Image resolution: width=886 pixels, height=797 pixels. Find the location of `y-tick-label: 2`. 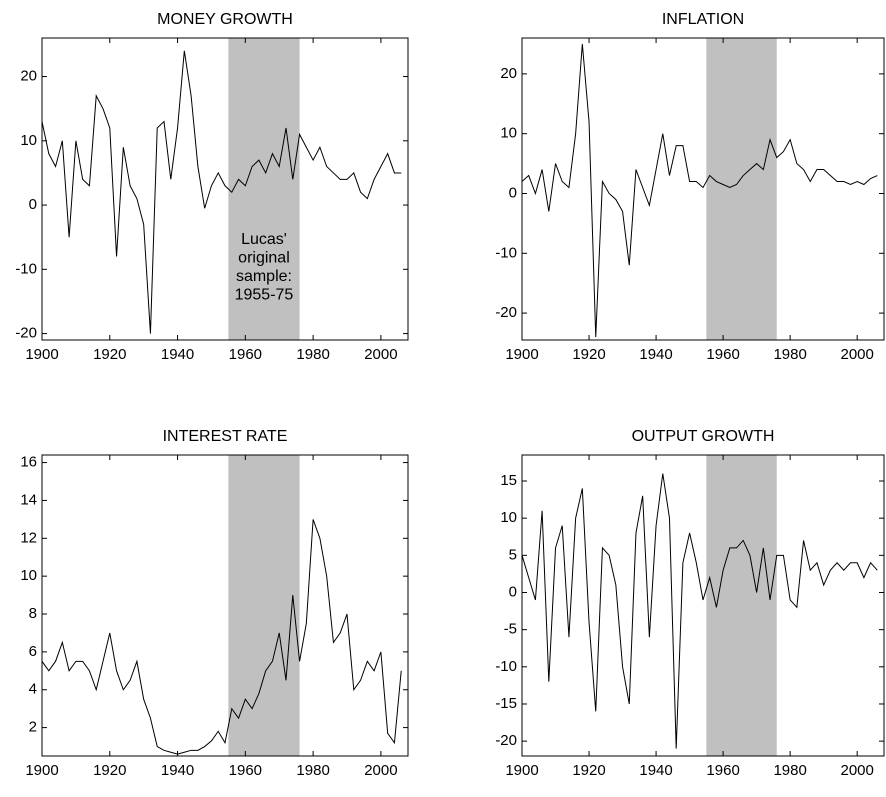

y-tick-label: 2 is located at coordinates (33, 727).